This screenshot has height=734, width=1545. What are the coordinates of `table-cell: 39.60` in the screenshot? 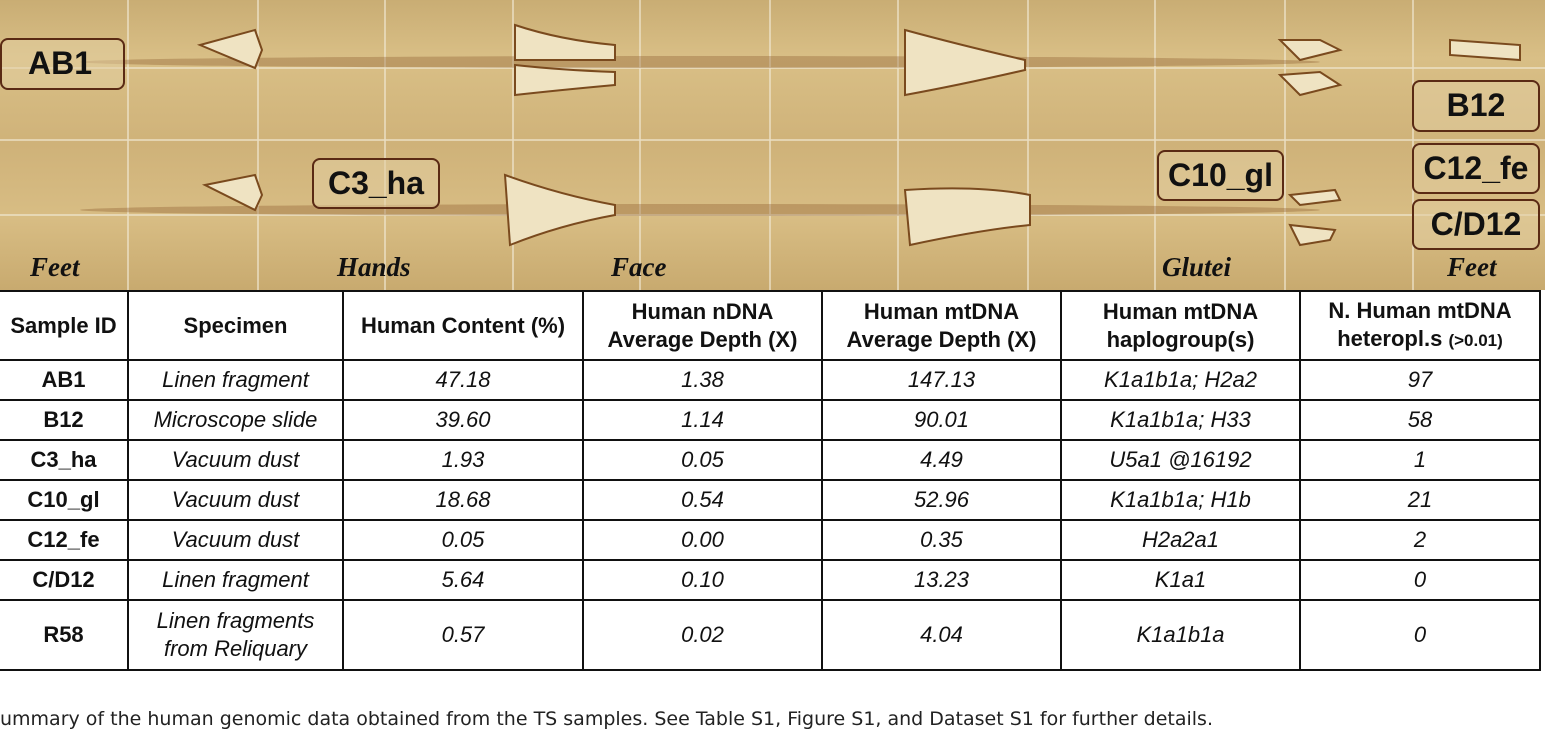 It's located at (463, 420).